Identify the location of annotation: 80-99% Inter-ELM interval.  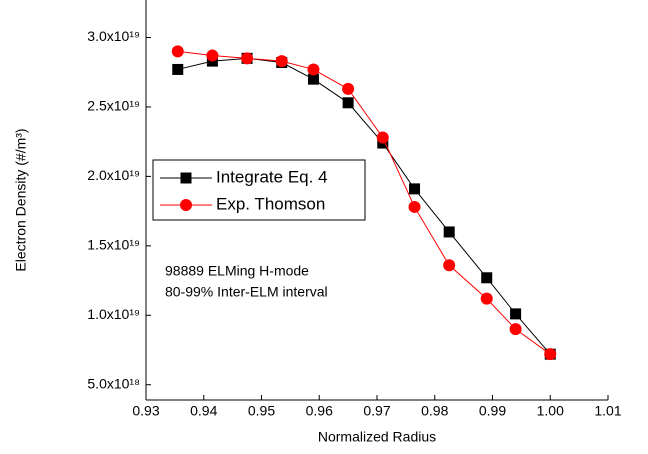
(246, 292).